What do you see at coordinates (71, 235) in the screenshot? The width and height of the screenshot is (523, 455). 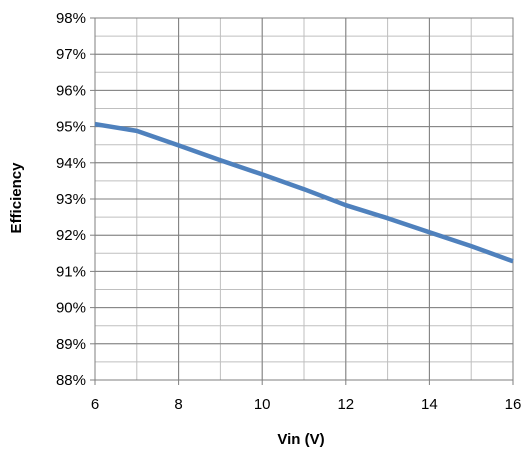 I see `y-tick-label: 92%` at bounding box center [71, 235].